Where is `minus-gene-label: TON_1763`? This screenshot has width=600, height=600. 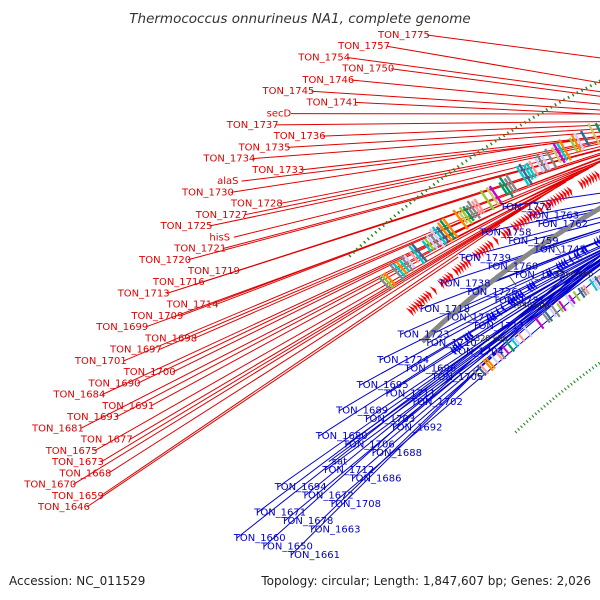
minus-gene-label: TON_1763 is located at coordinates (552, 215).